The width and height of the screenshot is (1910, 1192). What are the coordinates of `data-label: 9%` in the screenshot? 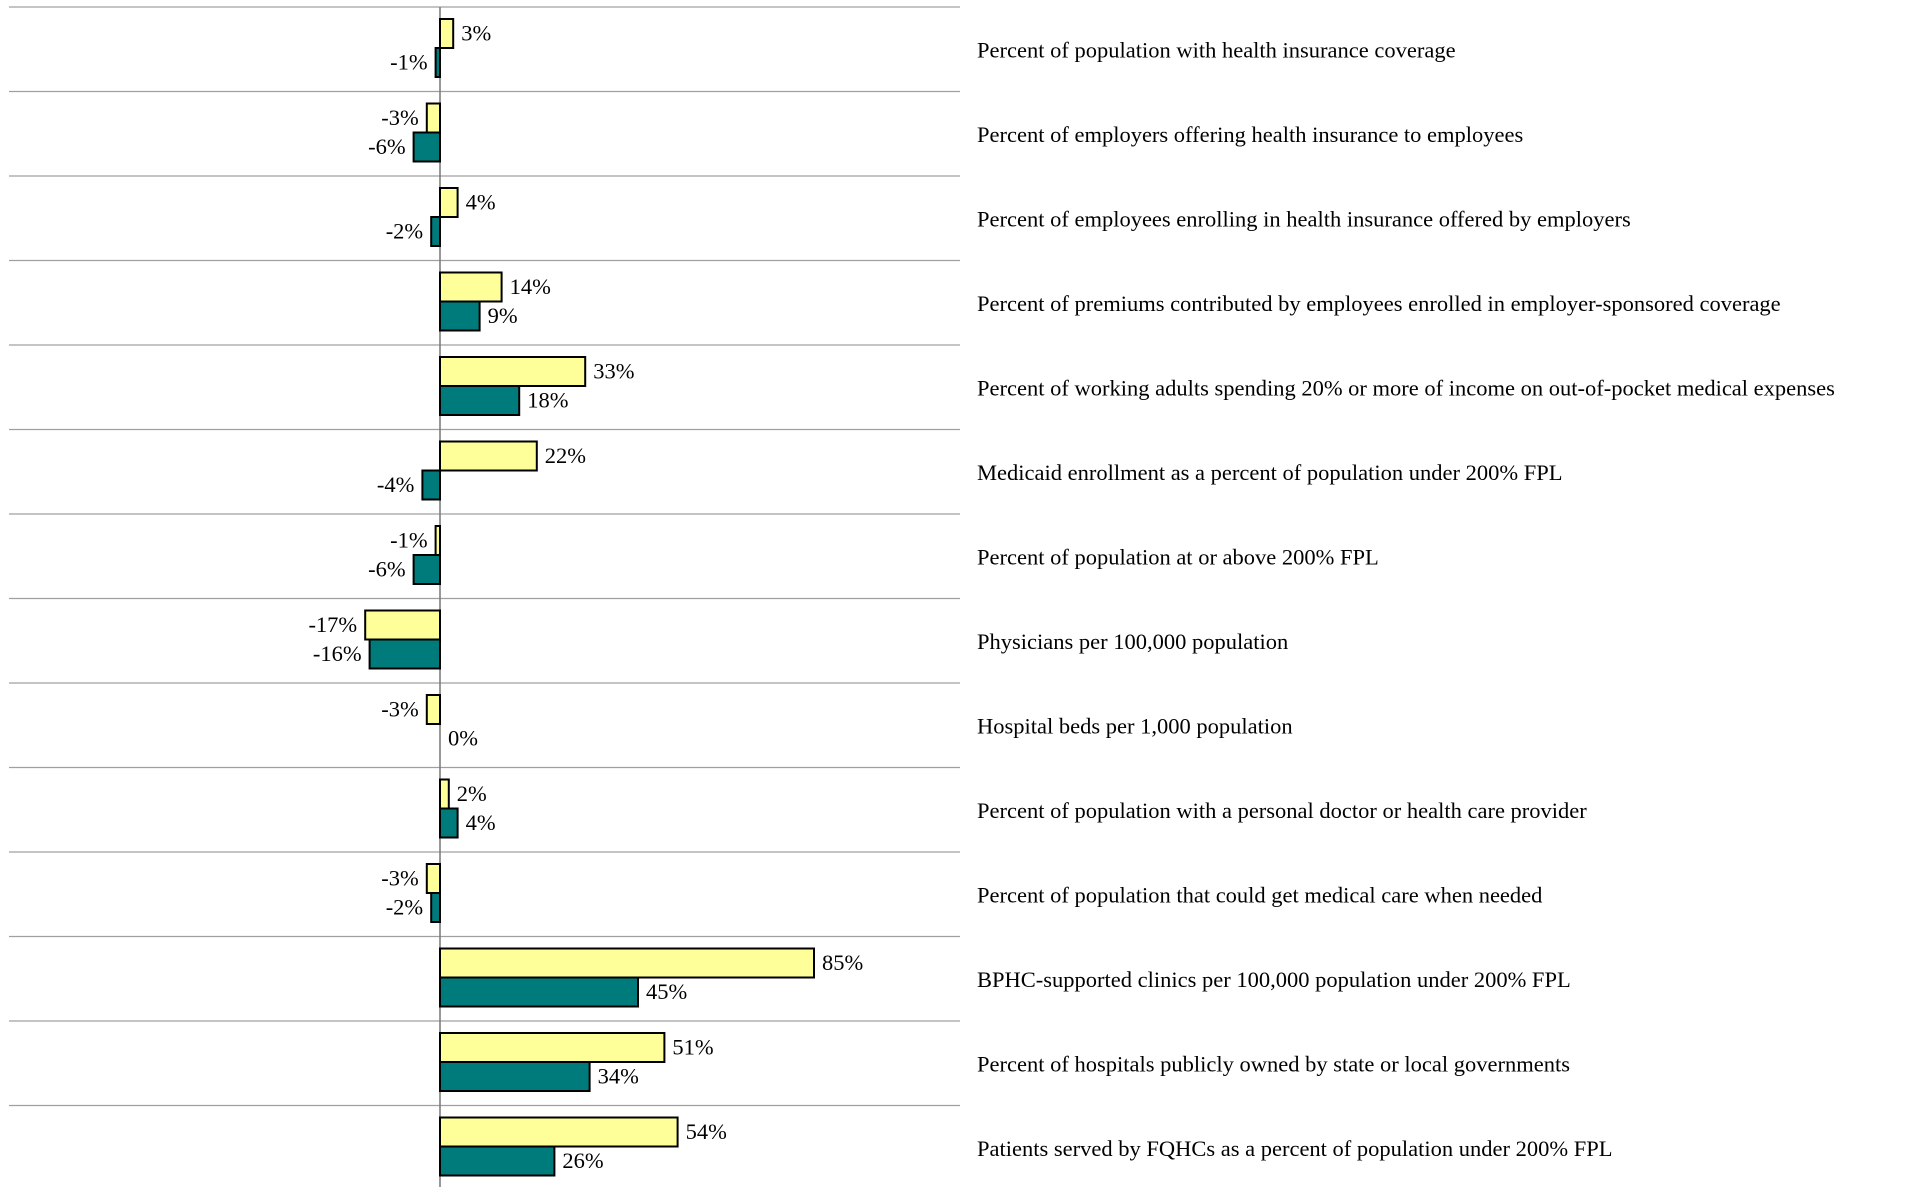 It's located at (503, 315).